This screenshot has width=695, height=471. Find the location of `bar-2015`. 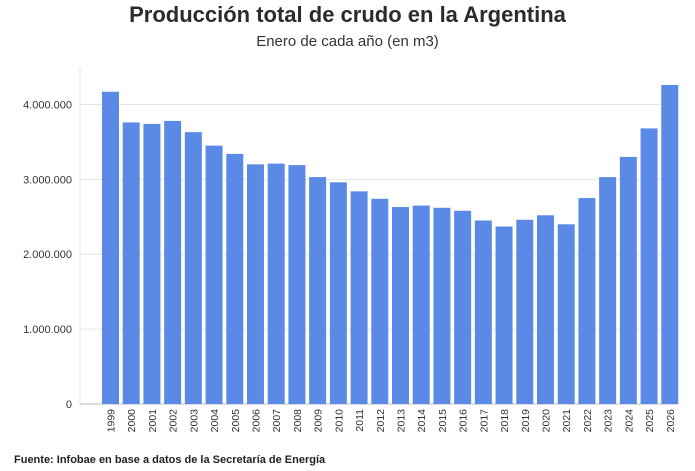

bar-2015 is located at coordinates (442, 305).